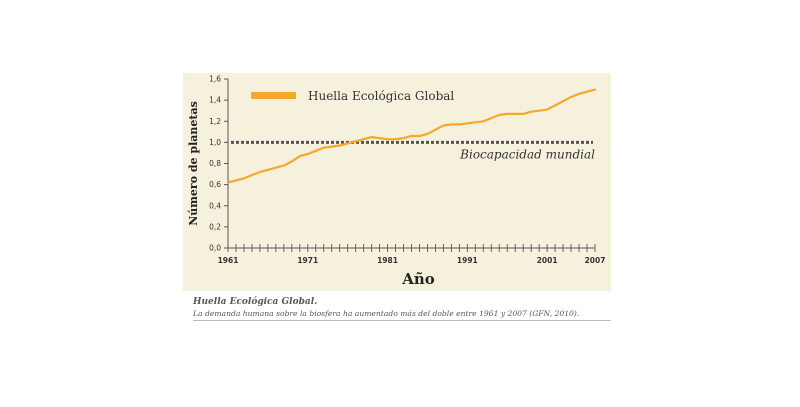 This screenshot has height=407, width=800. I want to click on y-axis-title: Número de planetas, so click(193, 163).